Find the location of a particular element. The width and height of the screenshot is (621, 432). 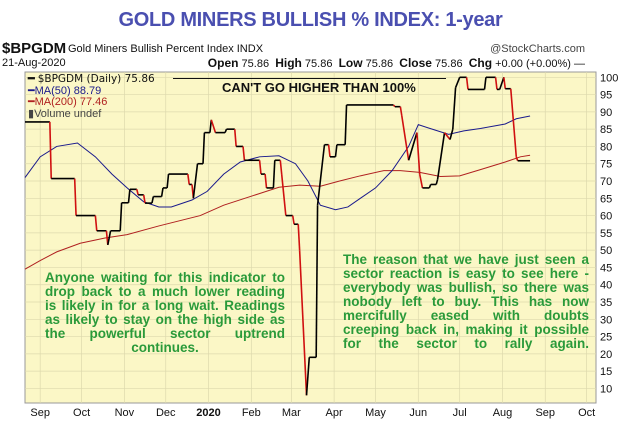

y-tick-label: 75 is located at coordinates (606, 165).